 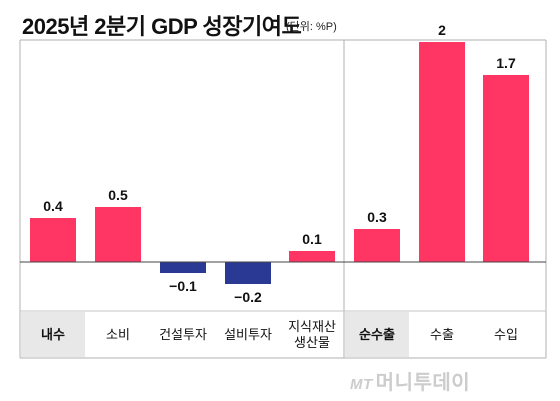 What do you see at coordinates (183, 334) in the screenshot?
I see `category-label-3: 건설투자` at bounding box center [183, 334].